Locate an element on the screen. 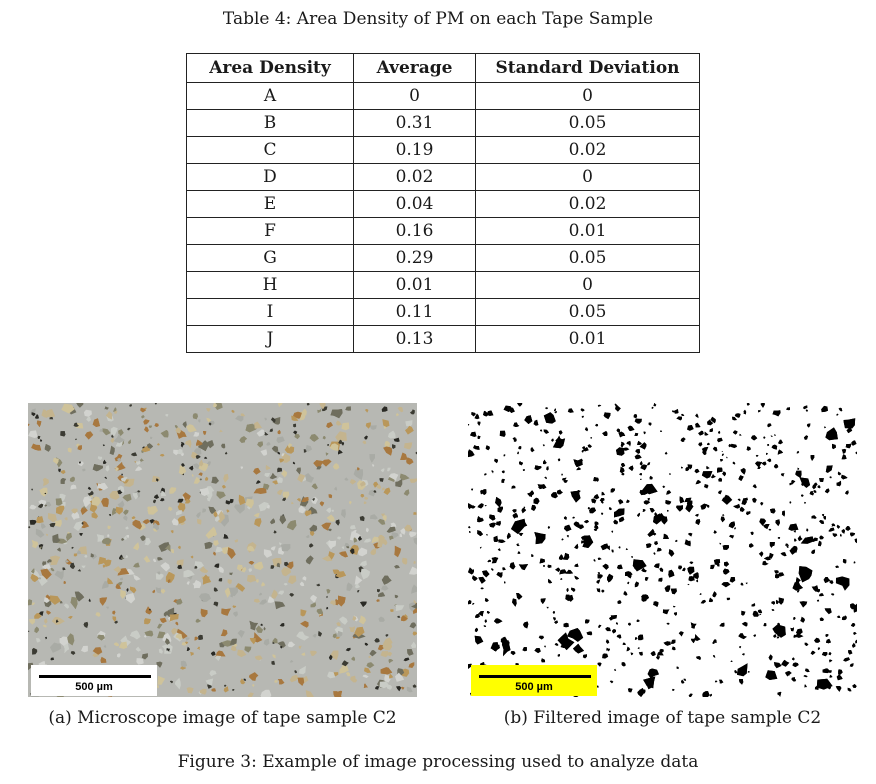 This screenshot has width=876, height=784. column-header-average: Average is located at coordinates (414, 68).